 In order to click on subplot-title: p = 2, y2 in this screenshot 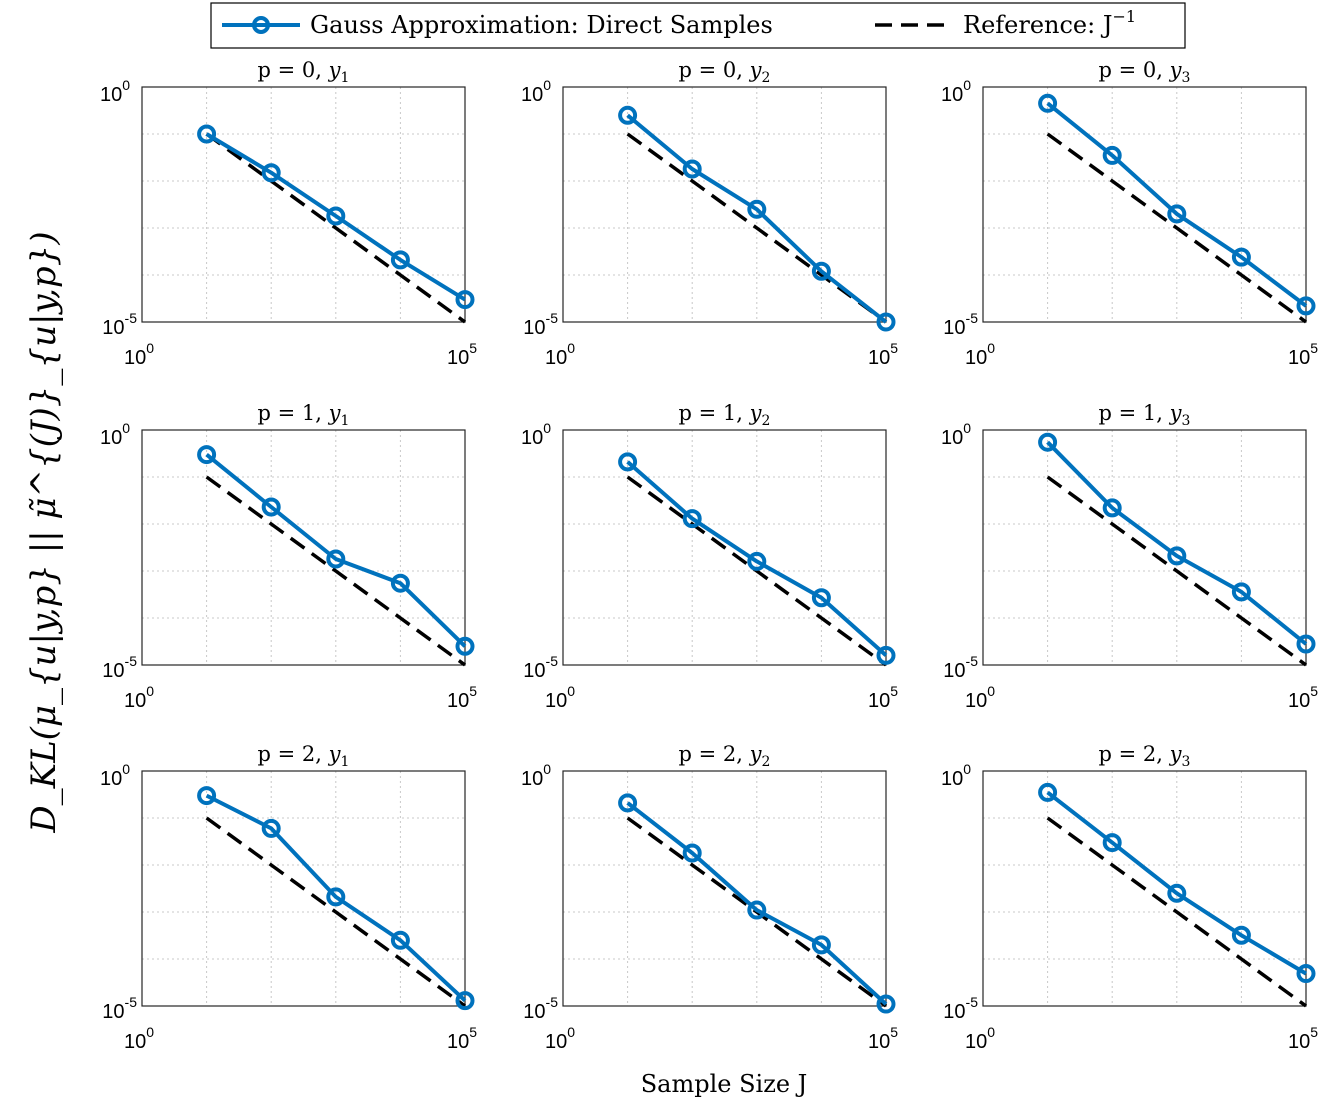, I will do `click(725, 756)`.